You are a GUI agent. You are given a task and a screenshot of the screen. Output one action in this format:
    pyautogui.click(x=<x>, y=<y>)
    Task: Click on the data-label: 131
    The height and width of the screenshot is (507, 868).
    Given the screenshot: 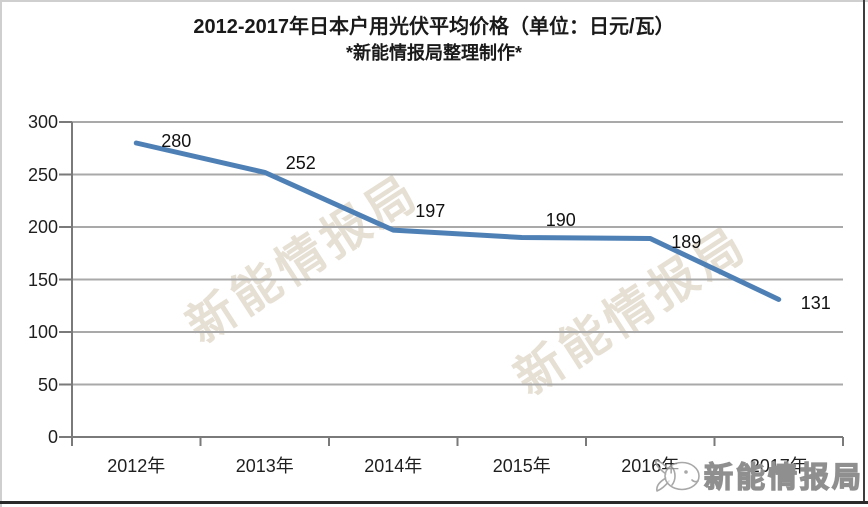 What is the action you would take?
    pyautogui.click(x=815, y=303)
    